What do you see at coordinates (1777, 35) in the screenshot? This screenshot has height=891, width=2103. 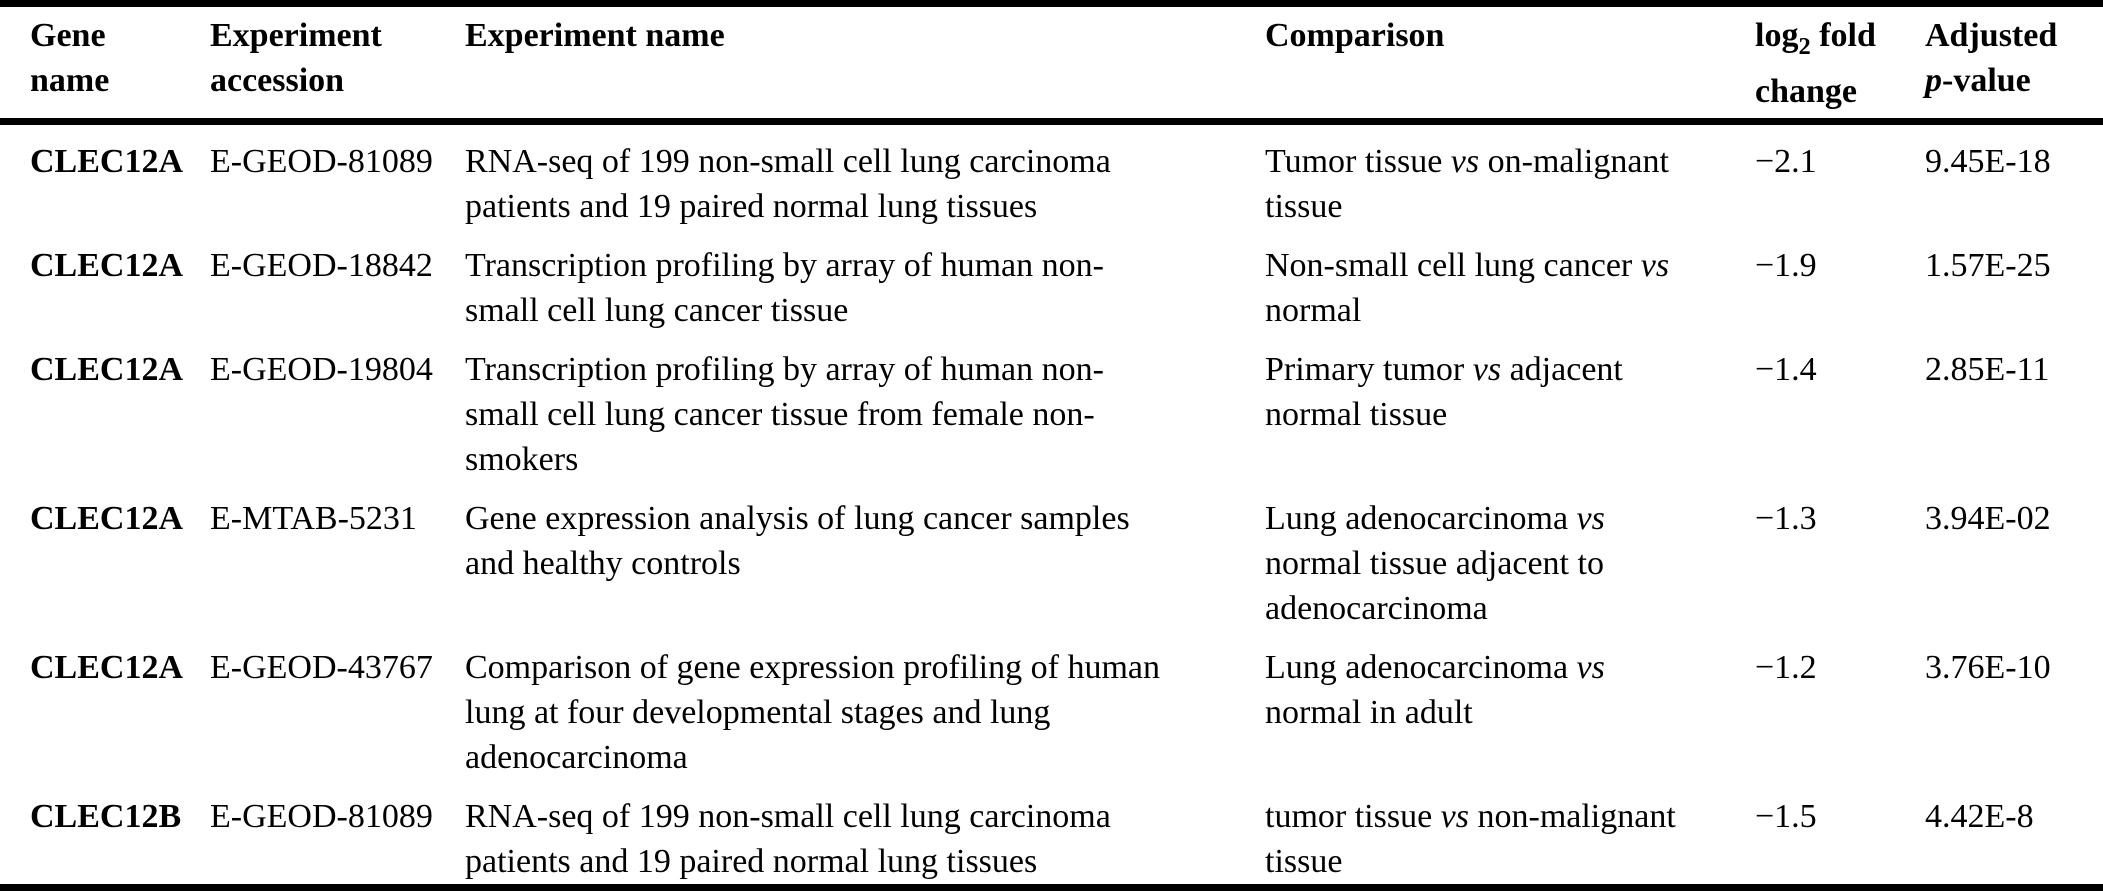 I see `log2-label-pre: log` at bounding box center [1777, 35].